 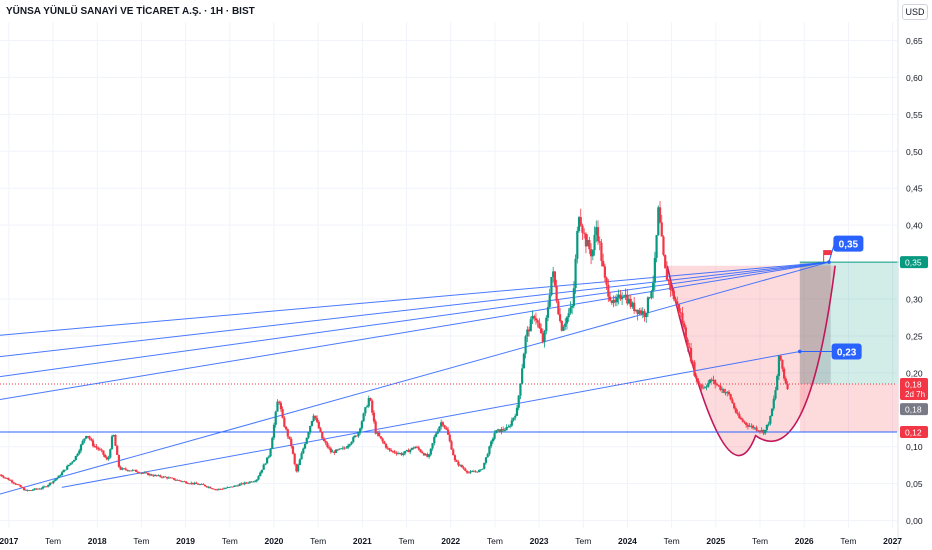 I want to click on stop-price-label-text: 0,12, so click(x=913, y=432).